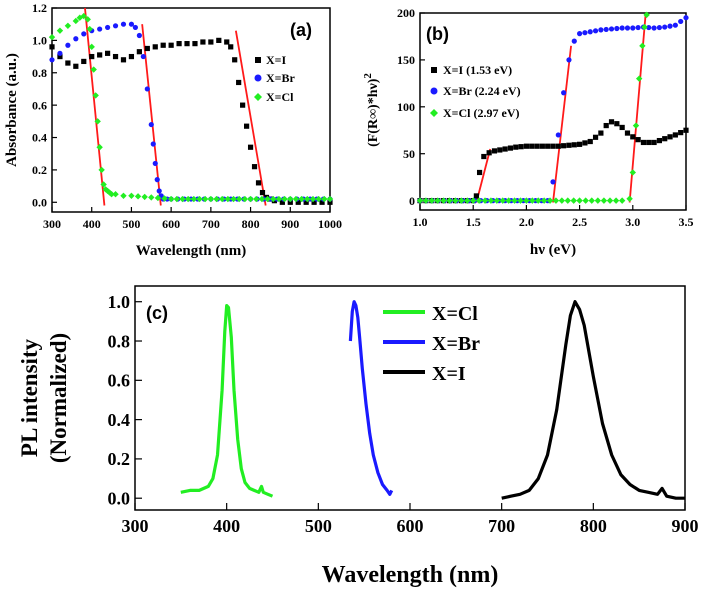 The width and height of the screenshot is (708, 591). Describe the element at coordinates (685, 526) in the screenshot. I see `x-tick-label: 900` at that location.